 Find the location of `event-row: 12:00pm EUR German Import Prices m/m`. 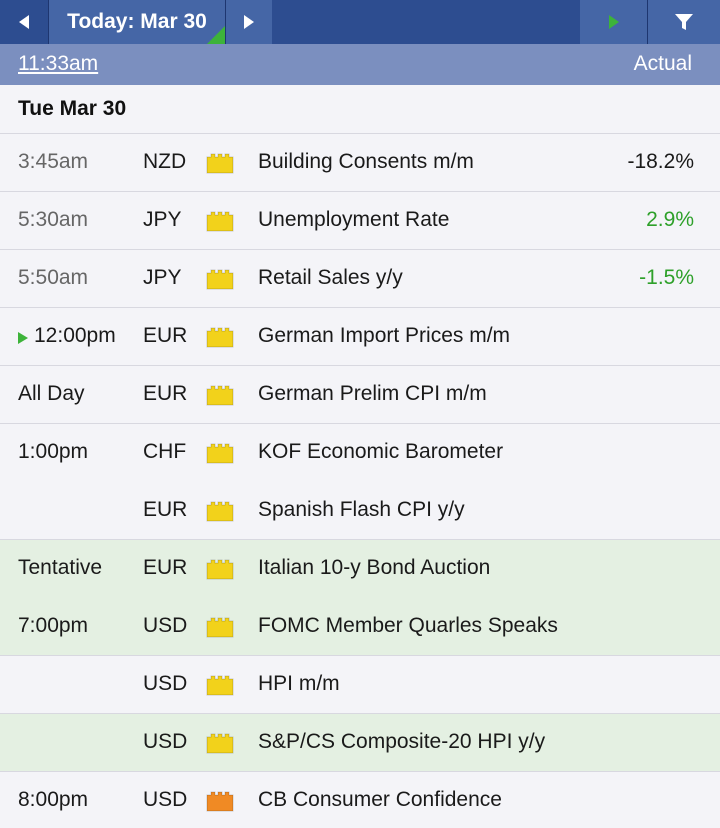

event-row: 12:00pm EUR German Import Prices m/m is located at coordinates (360, 337).